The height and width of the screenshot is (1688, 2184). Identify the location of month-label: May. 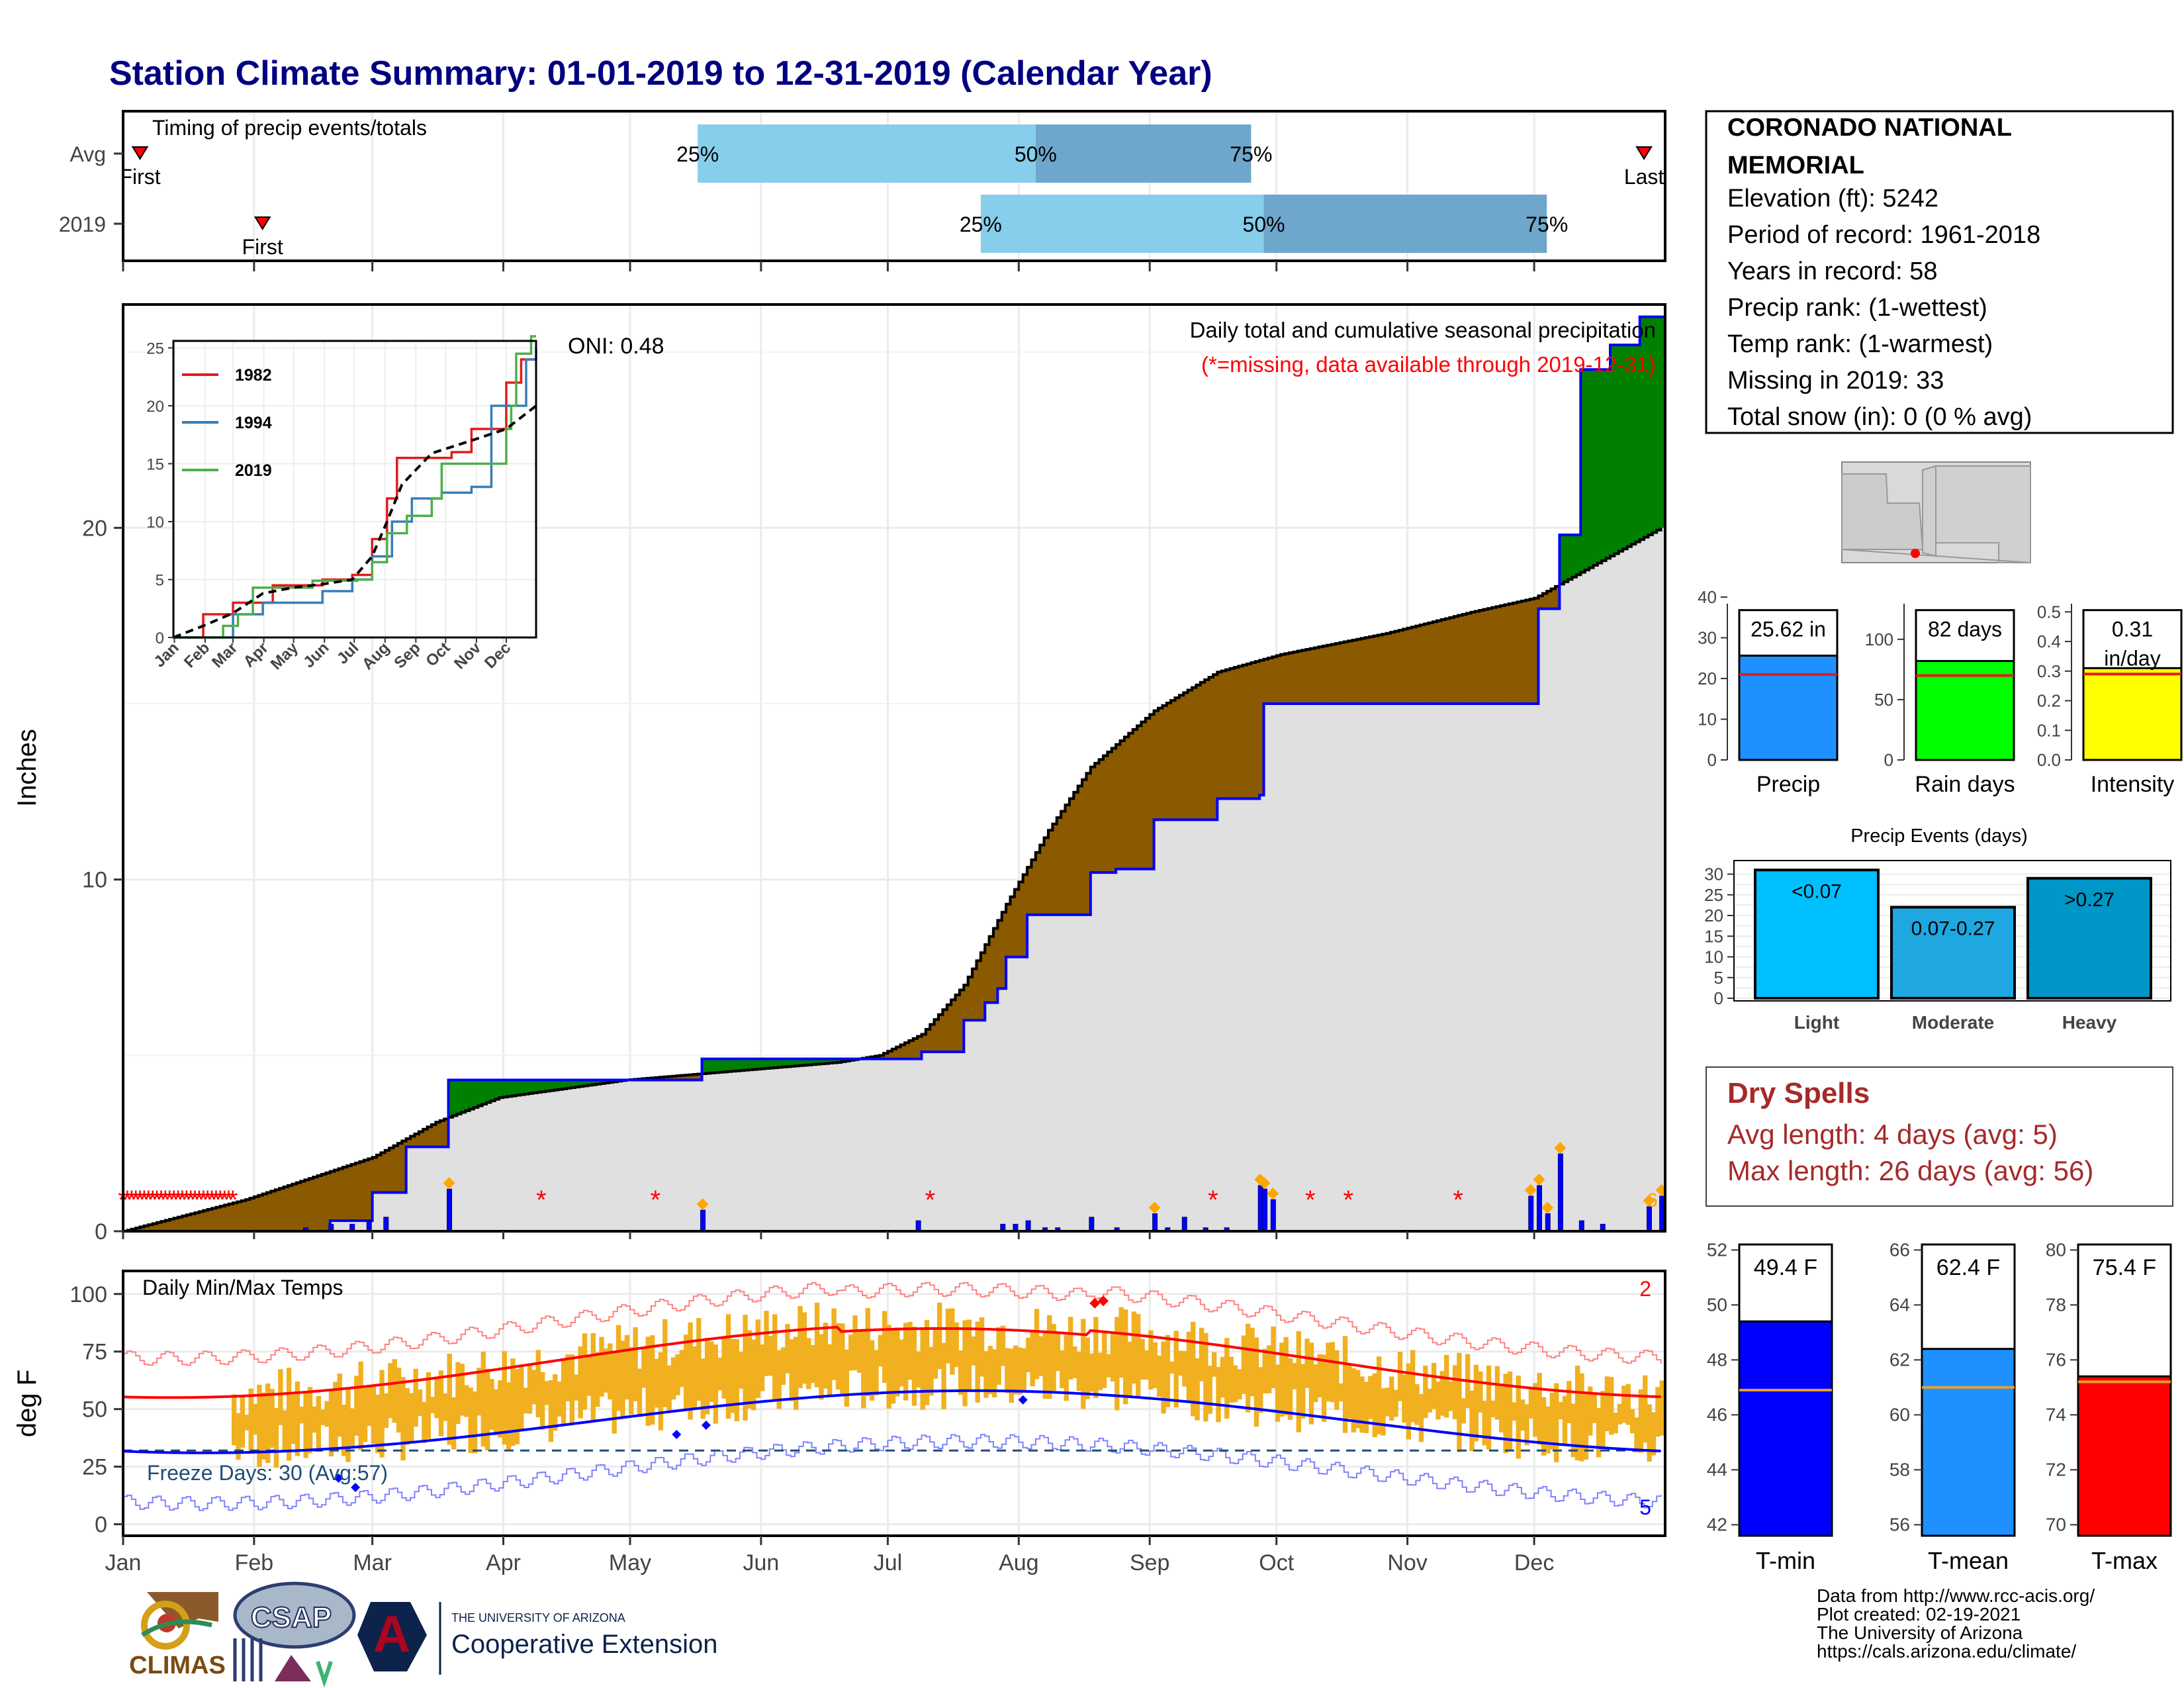
(630, 1562).